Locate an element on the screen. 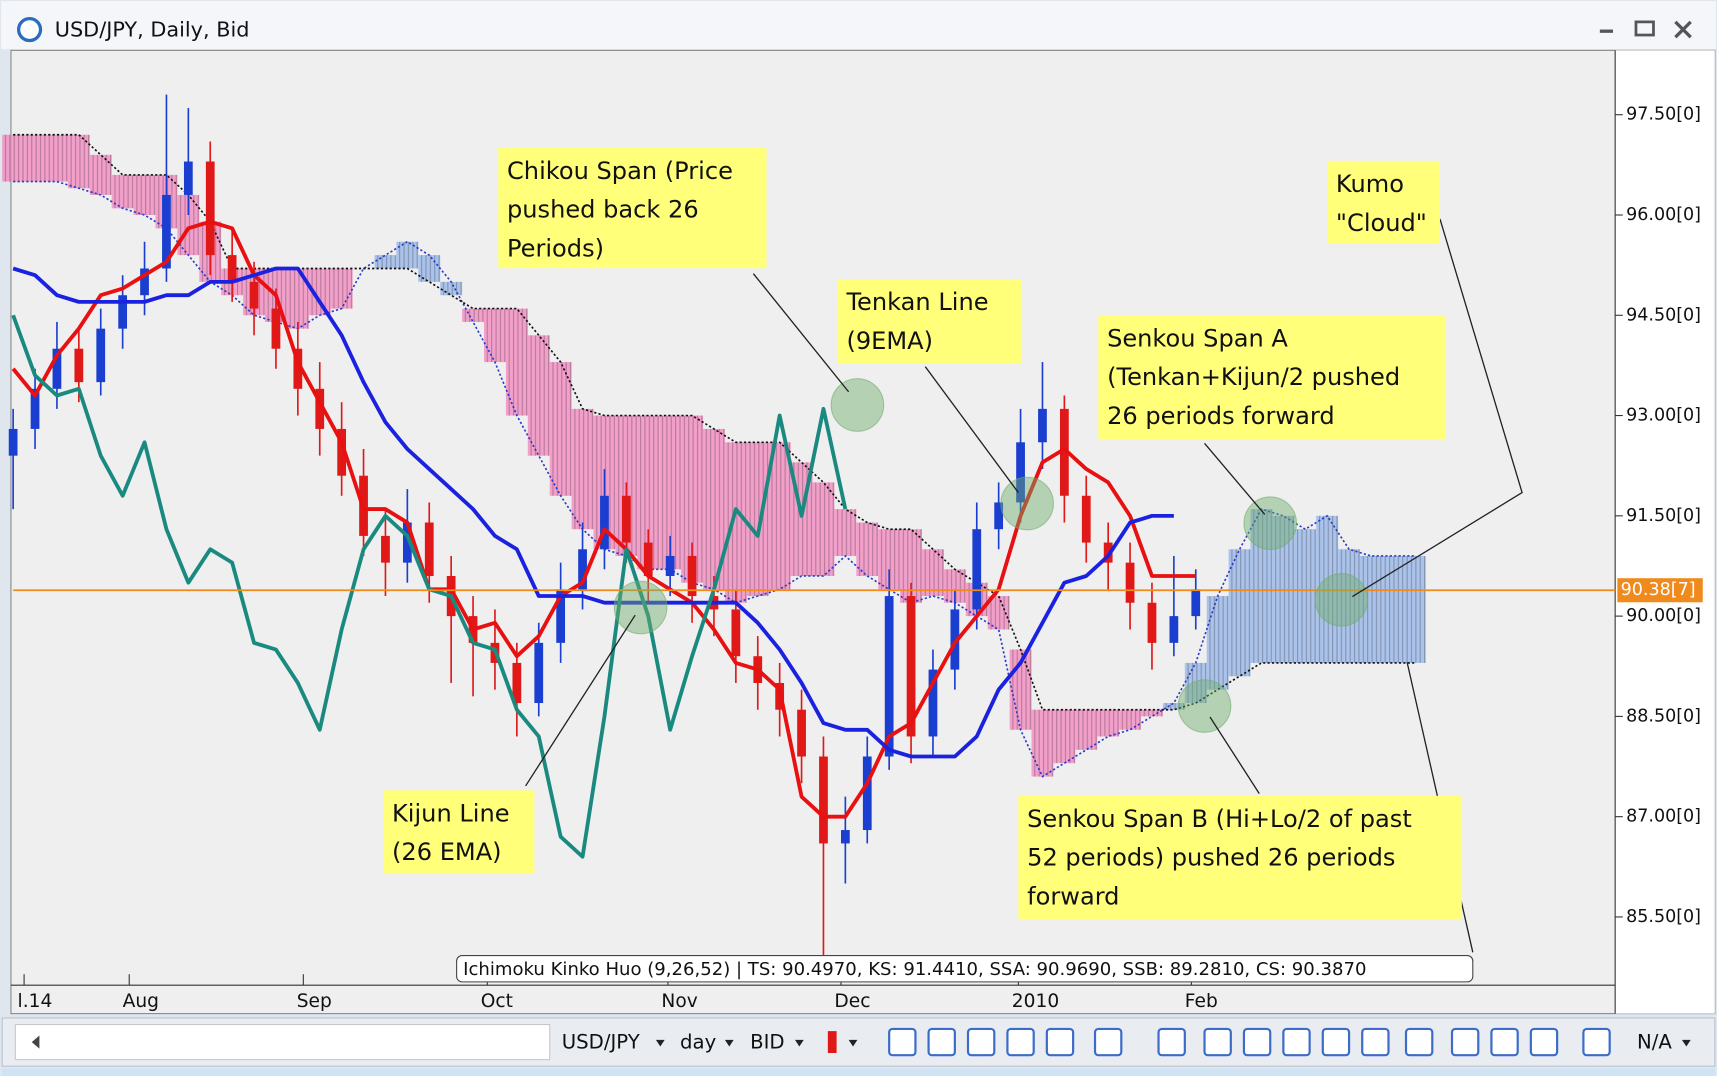  annotation-text: (9EMA) is located at coordinates (889, 341).